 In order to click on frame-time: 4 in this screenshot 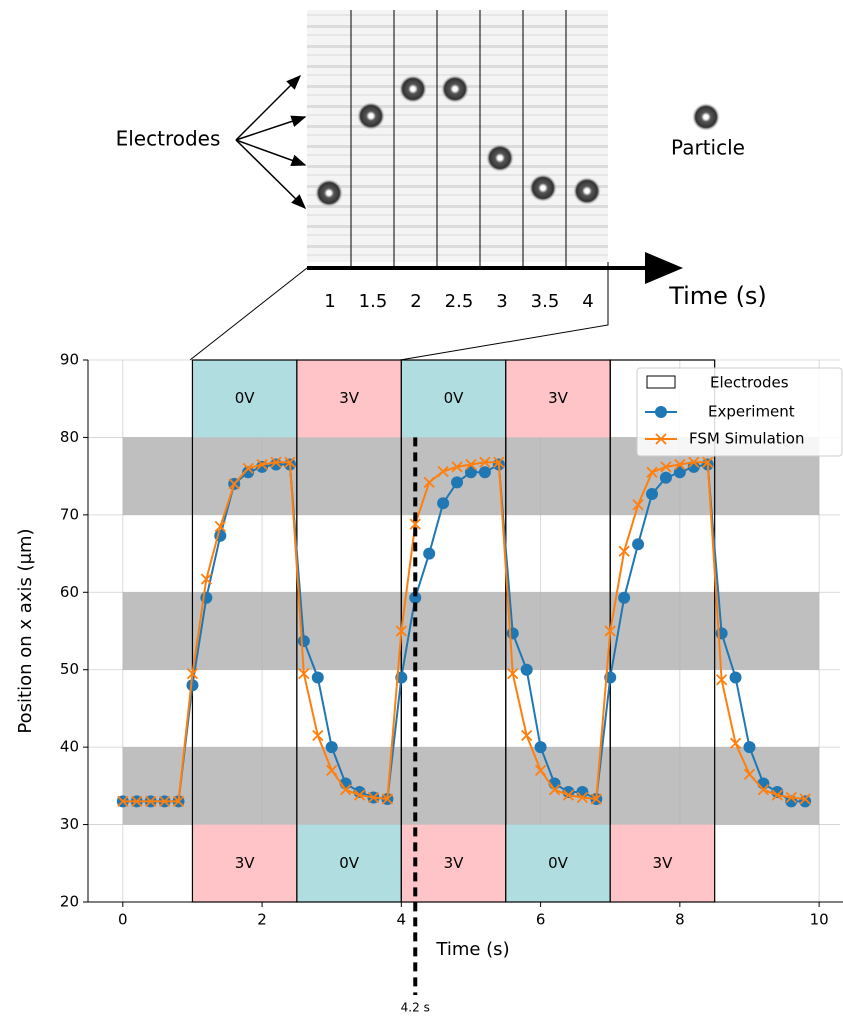, I will do `click(587, 301)`.